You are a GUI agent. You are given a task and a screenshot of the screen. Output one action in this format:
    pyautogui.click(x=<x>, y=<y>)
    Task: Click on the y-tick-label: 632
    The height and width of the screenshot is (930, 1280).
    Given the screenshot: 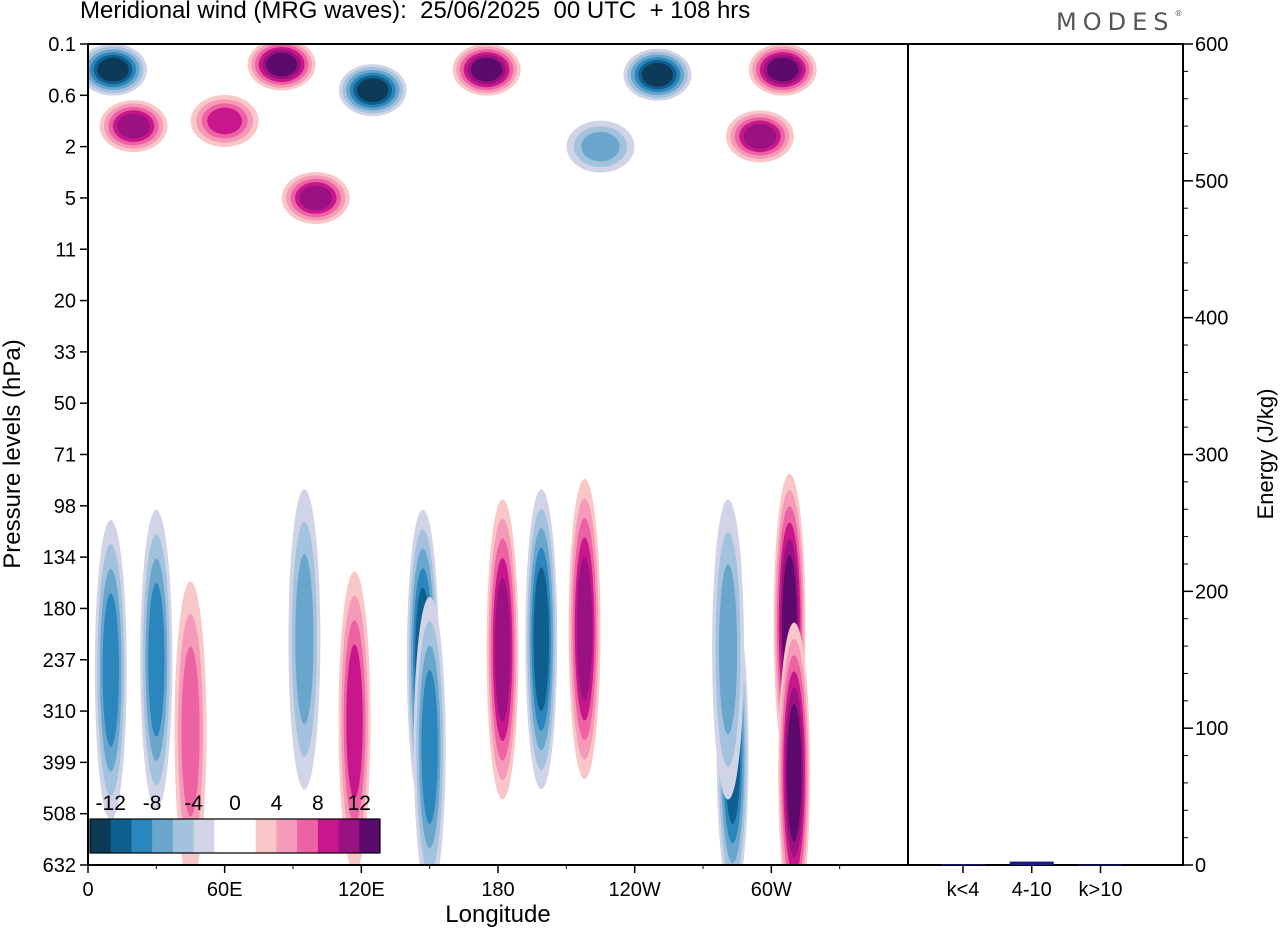 What is the action you would take?
    pyautogui.click(x=59, y=866)
    